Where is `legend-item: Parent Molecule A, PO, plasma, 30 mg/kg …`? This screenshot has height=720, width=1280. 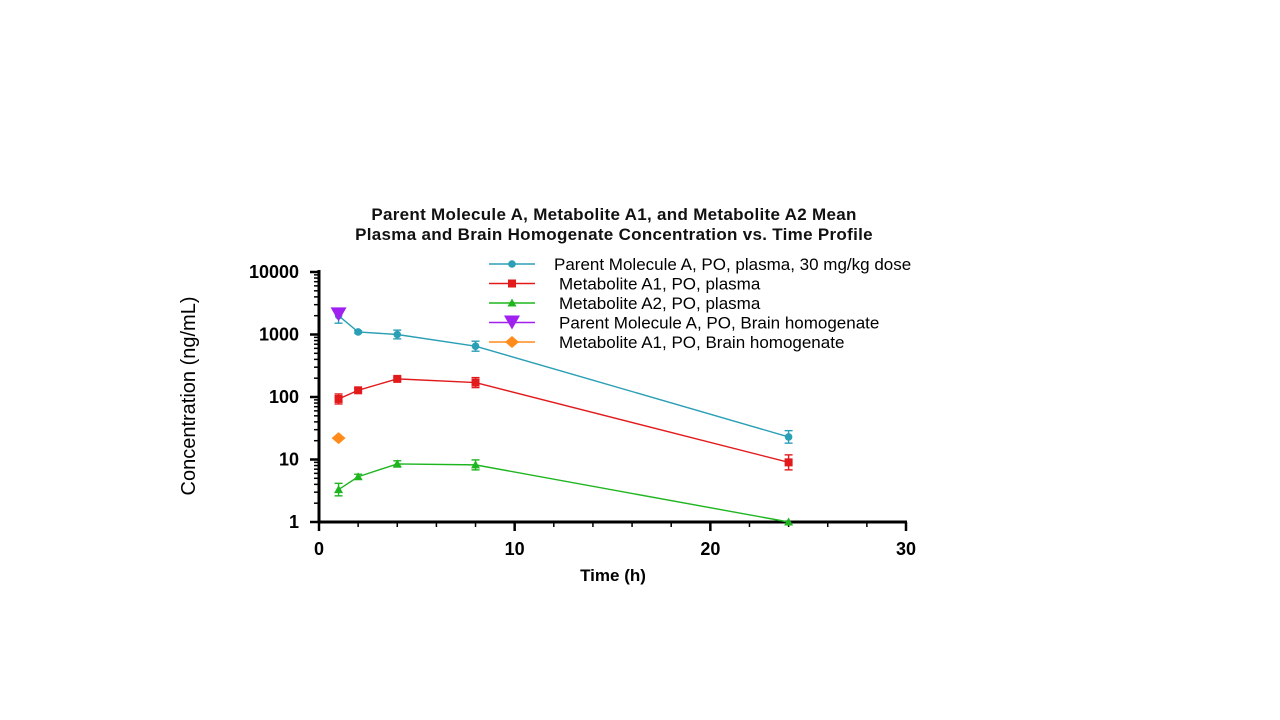 legend-item: Parent Molecule A, PO, plasma, 30 mg/kg … is located at coordinates (700, 264).